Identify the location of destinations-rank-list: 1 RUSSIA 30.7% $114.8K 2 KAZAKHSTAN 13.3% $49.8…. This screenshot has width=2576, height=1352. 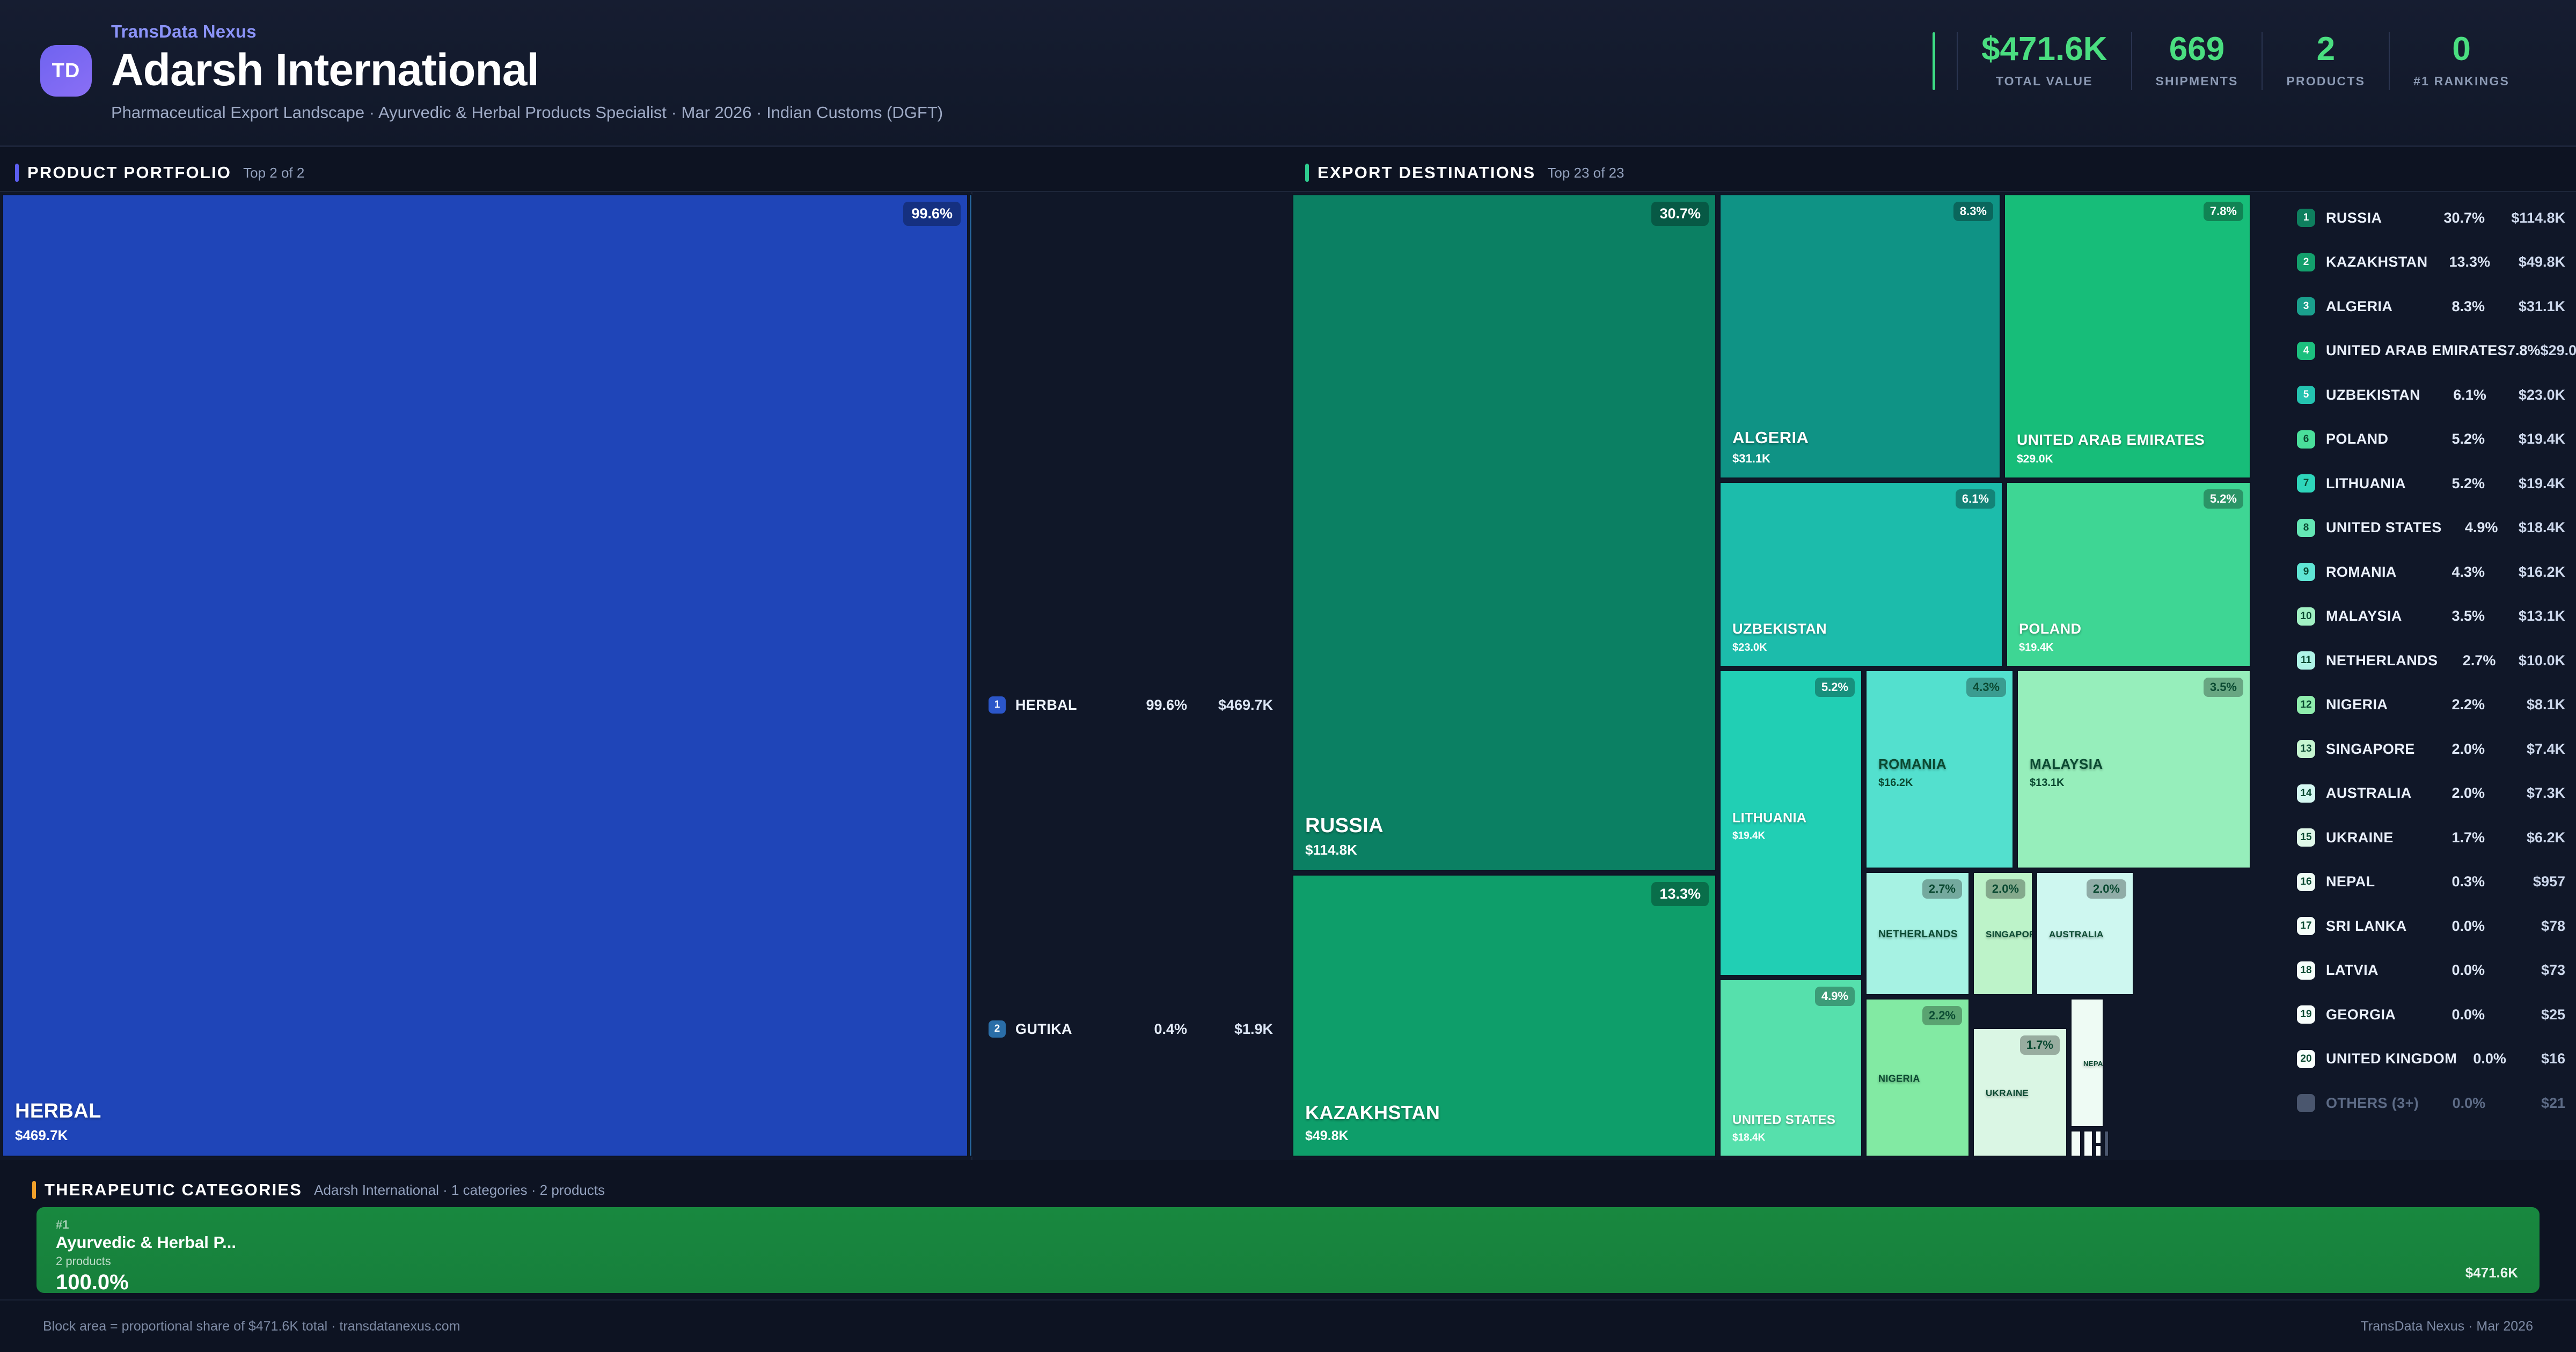
(2436, 678).